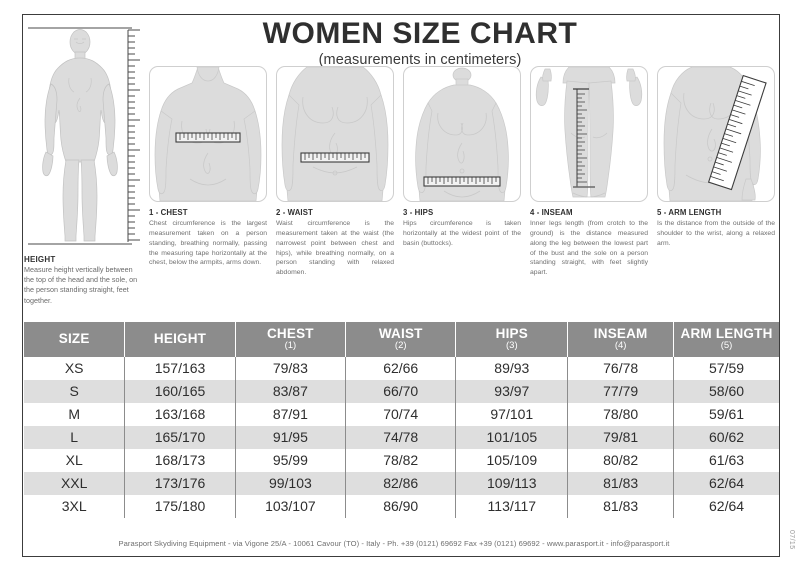 Image resolution: width=801 pixels, height=566 pixels. I want to click on col-header-waist: WAIST (2), so click(401, 339).